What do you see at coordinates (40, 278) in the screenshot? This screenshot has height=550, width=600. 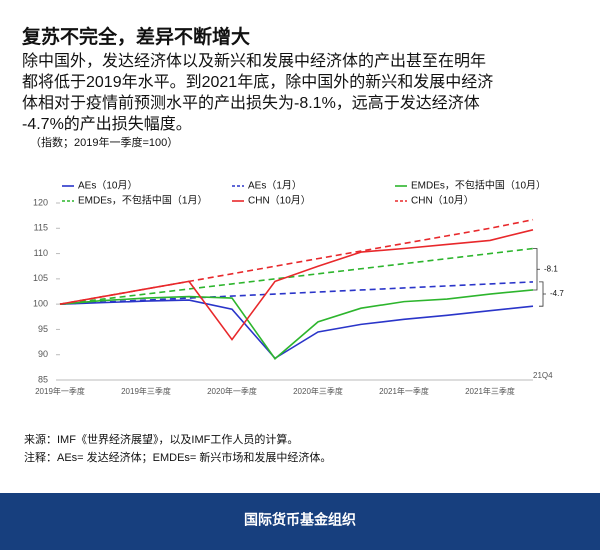 I see `y-tick-label: 105` at bounding box center [40, 278].